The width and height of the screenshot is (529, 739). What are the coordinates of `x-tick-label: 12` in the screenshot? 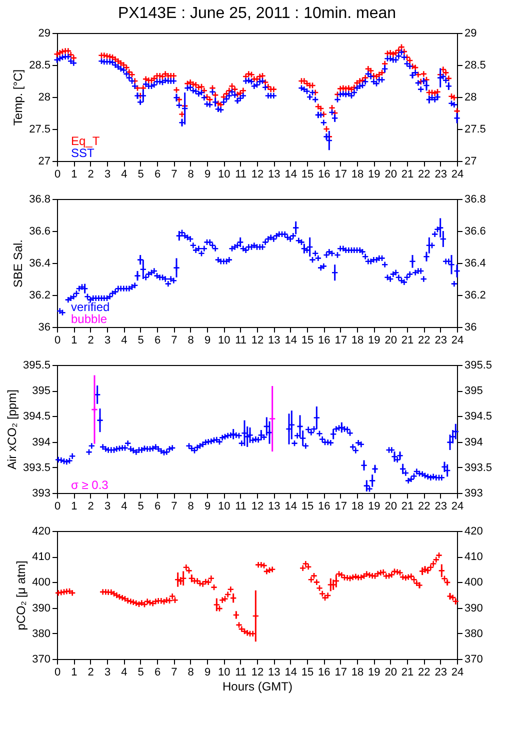 It's located at (257, 506).